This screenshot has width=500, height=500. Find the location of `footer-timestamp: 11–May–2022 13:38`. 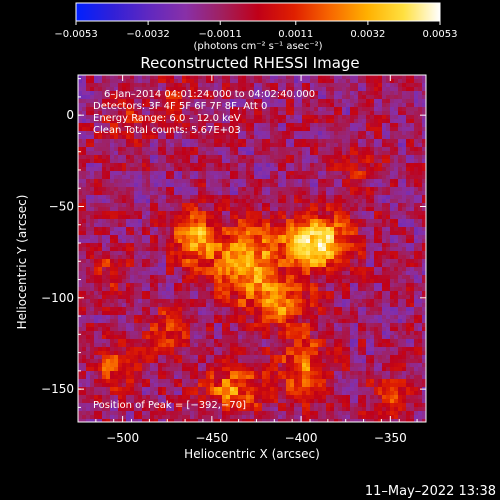

footer-timestamp: 11–May–2022 13:38 is located at coordinates (430, 491).